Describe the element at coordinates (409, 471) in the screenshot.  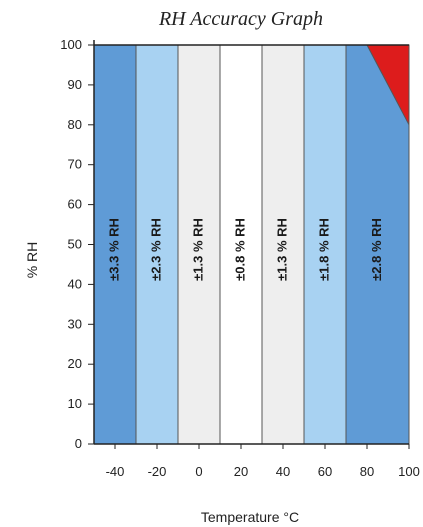
I see `x-tick-label: 100` at that location.